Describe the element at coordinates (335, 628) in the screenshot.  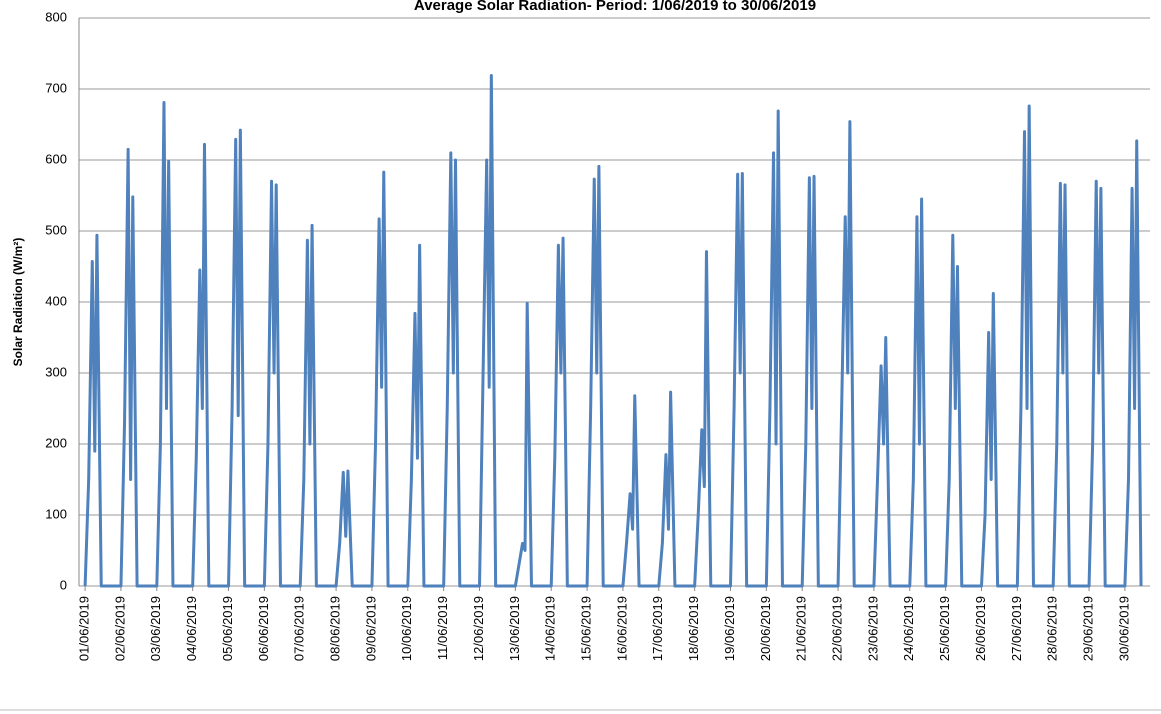
I see `x-tick-label: 08/06/2019` at that location.